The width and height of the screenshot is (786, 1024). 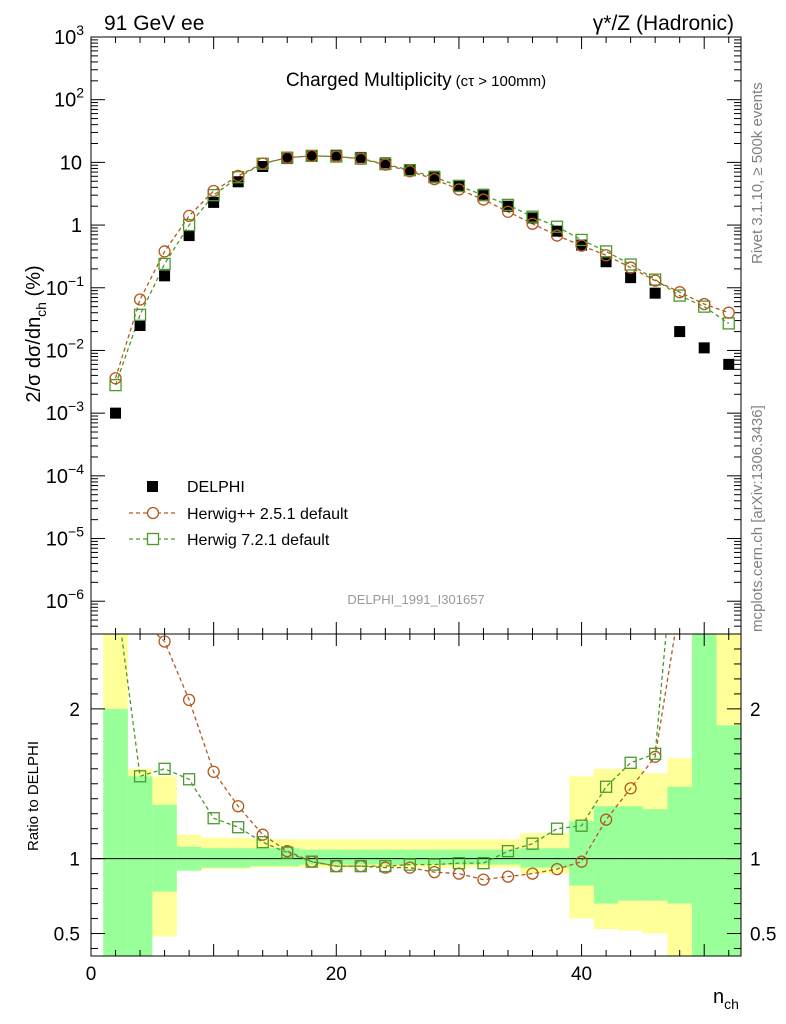 I want to click on y-tick-exp: −2, so click(x=76, y=343).